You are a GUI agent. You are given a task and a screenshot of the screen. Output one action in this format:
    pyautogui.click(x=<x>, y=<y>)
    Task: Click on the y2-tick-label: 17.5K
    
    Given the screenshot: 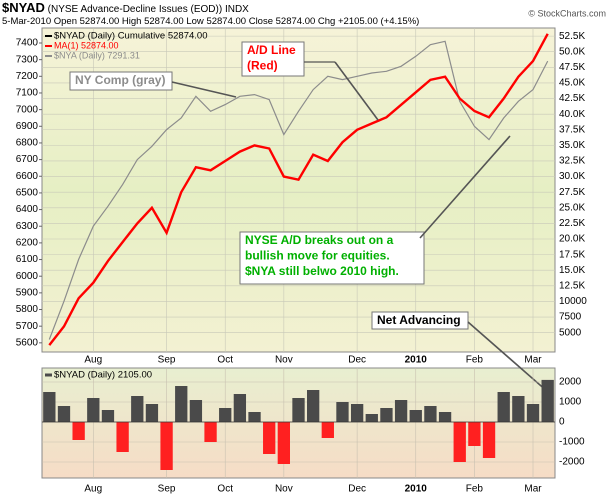 What is the action you would take?
    pyautogui.click(x=572, y=254)
    